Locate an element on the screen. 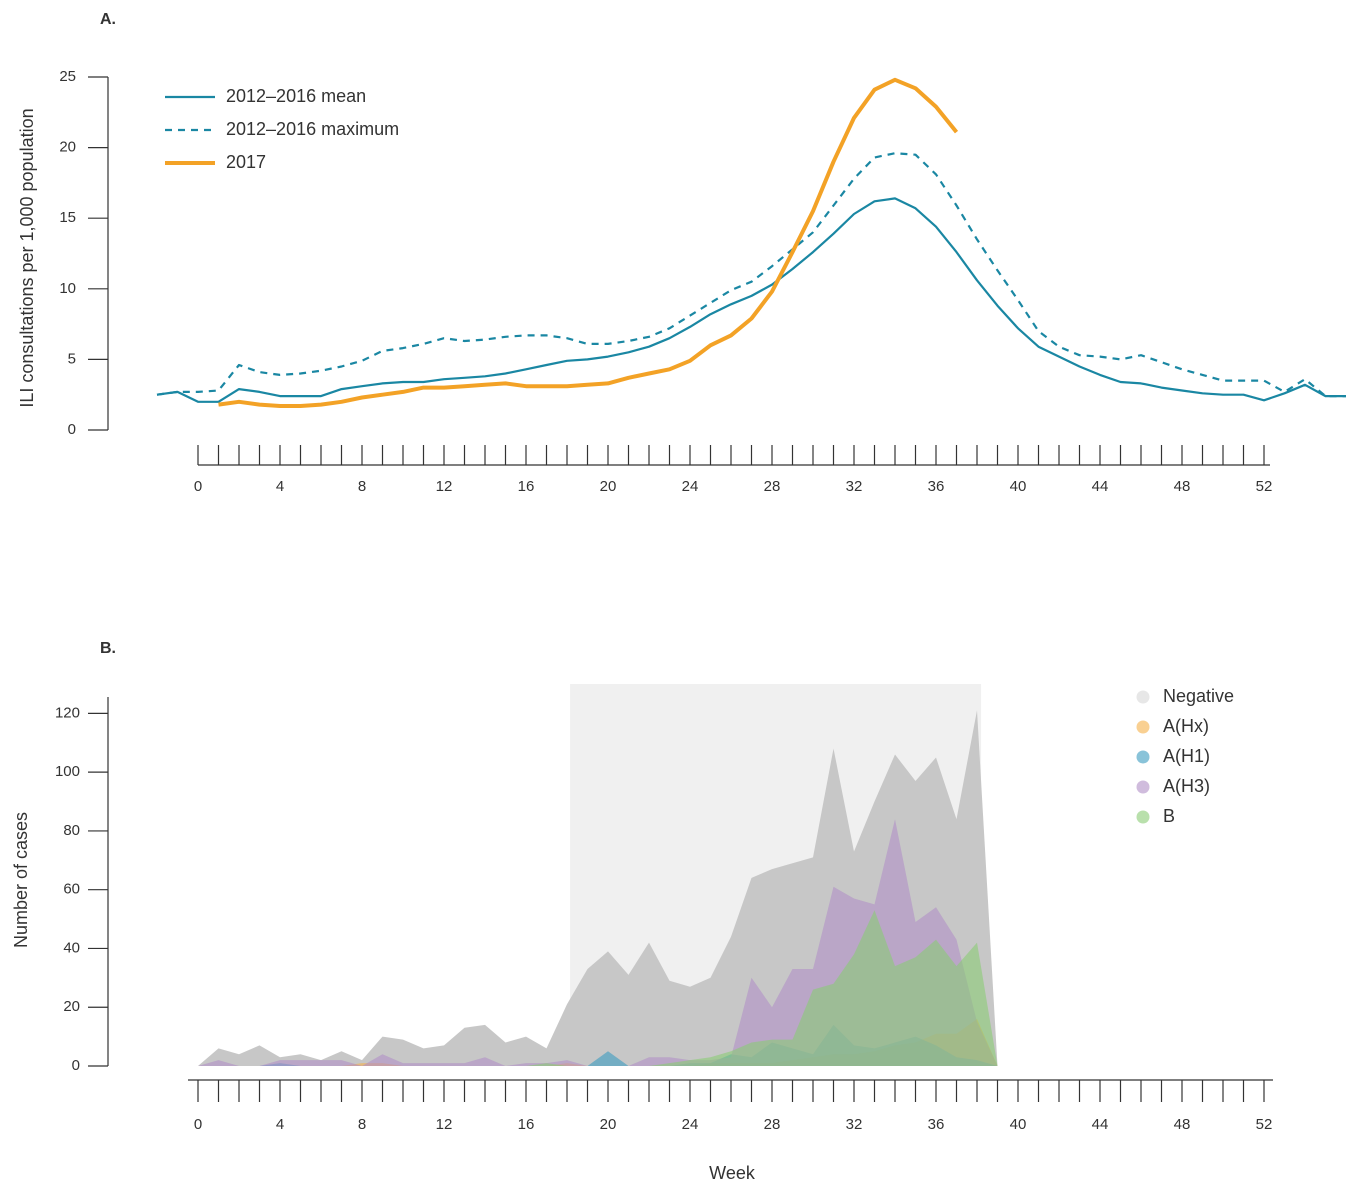  x-axis-label: Week is located at coordinates (732, 1173).